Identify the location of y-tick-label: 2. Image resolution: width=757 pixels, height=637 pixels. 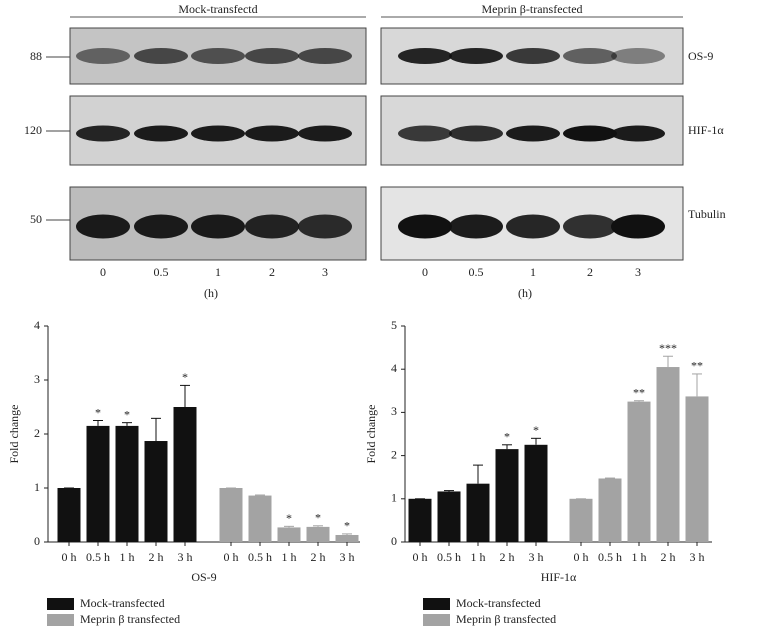
(37, 433).